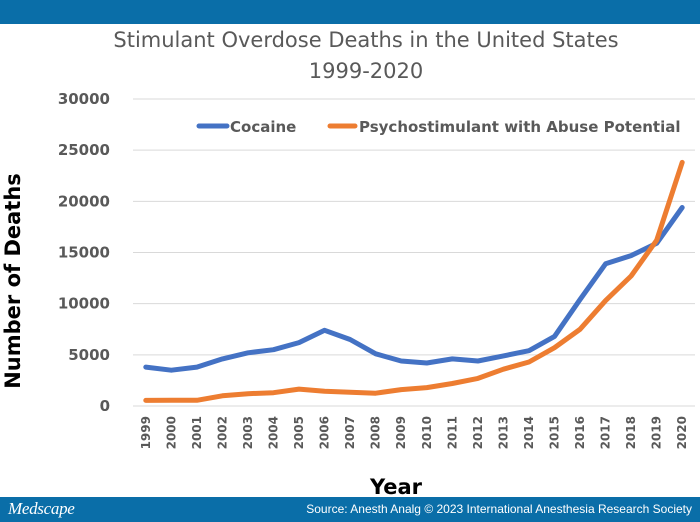 Image resolution: width=700 pixels, height=522 pixels. What do you see at coordinates (376, 432) in the screenshot?
I see `x-tick-label: 2008` at bounding box center [376, 432].